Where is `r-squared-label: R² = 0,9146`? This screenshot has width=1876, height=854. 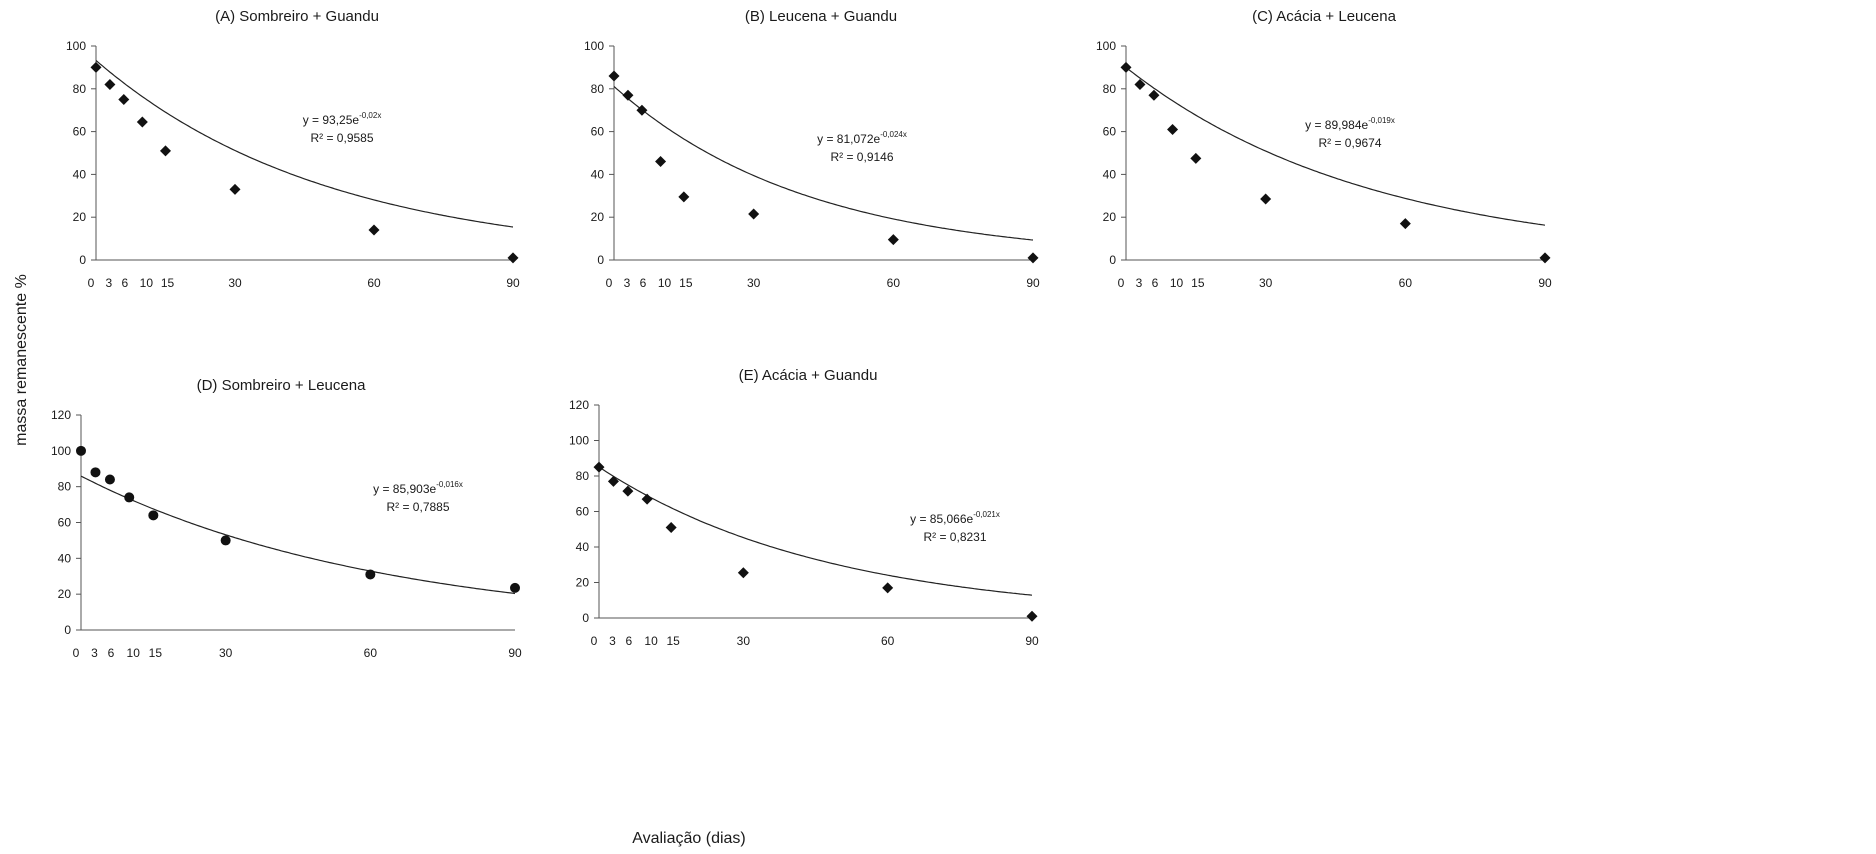 r-squared-label: R² = 0,9146 is located at coordinates (861, 157).